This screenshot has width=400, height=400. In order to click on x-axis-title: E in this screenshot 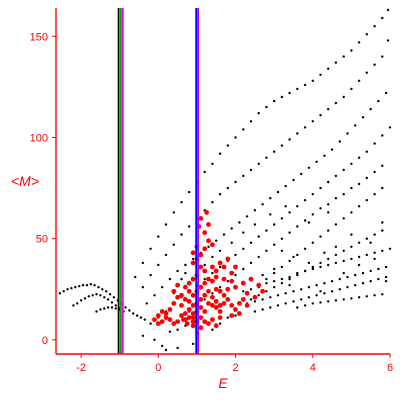, I will do `click(223, 383)`.